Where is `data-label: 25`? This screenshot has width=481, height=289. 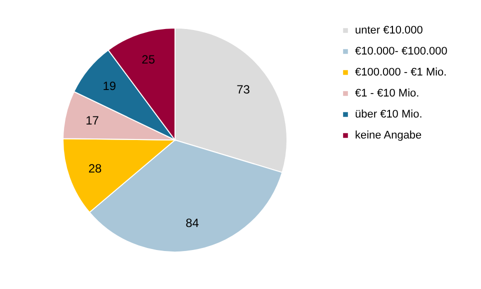 data-label: 25 is located at coordinates (149, 59).